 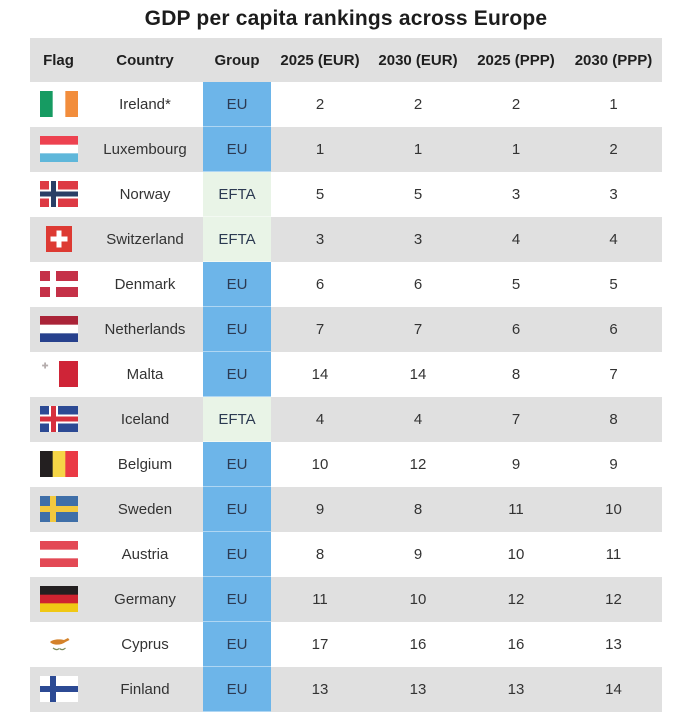 What do you see at coordinates (320, 599) in the screenshot?
I see `cell-rank-2025-eur: 11` at bounding box center [320, 599].